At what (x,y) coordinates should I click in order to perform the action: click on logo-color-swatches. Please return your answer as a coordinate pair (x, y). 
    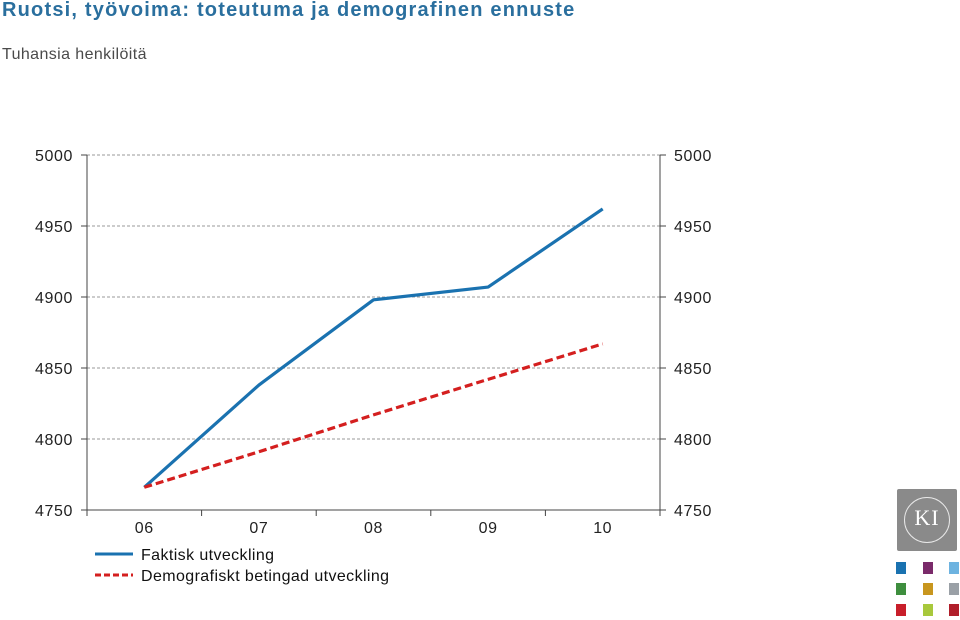
    Looking at the image, I should click on (928, 590).